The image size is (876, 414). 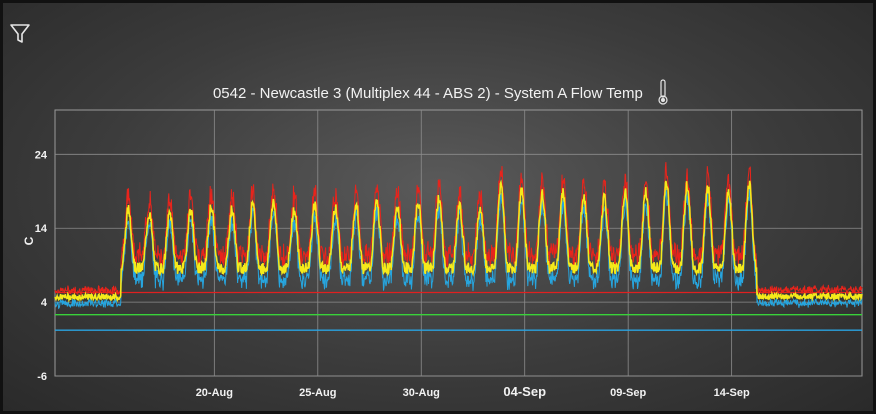 What do you see at coordinates (29, 240) in the screenshot?
I see `y-axis-label: C` at bounding box center [29, 240].